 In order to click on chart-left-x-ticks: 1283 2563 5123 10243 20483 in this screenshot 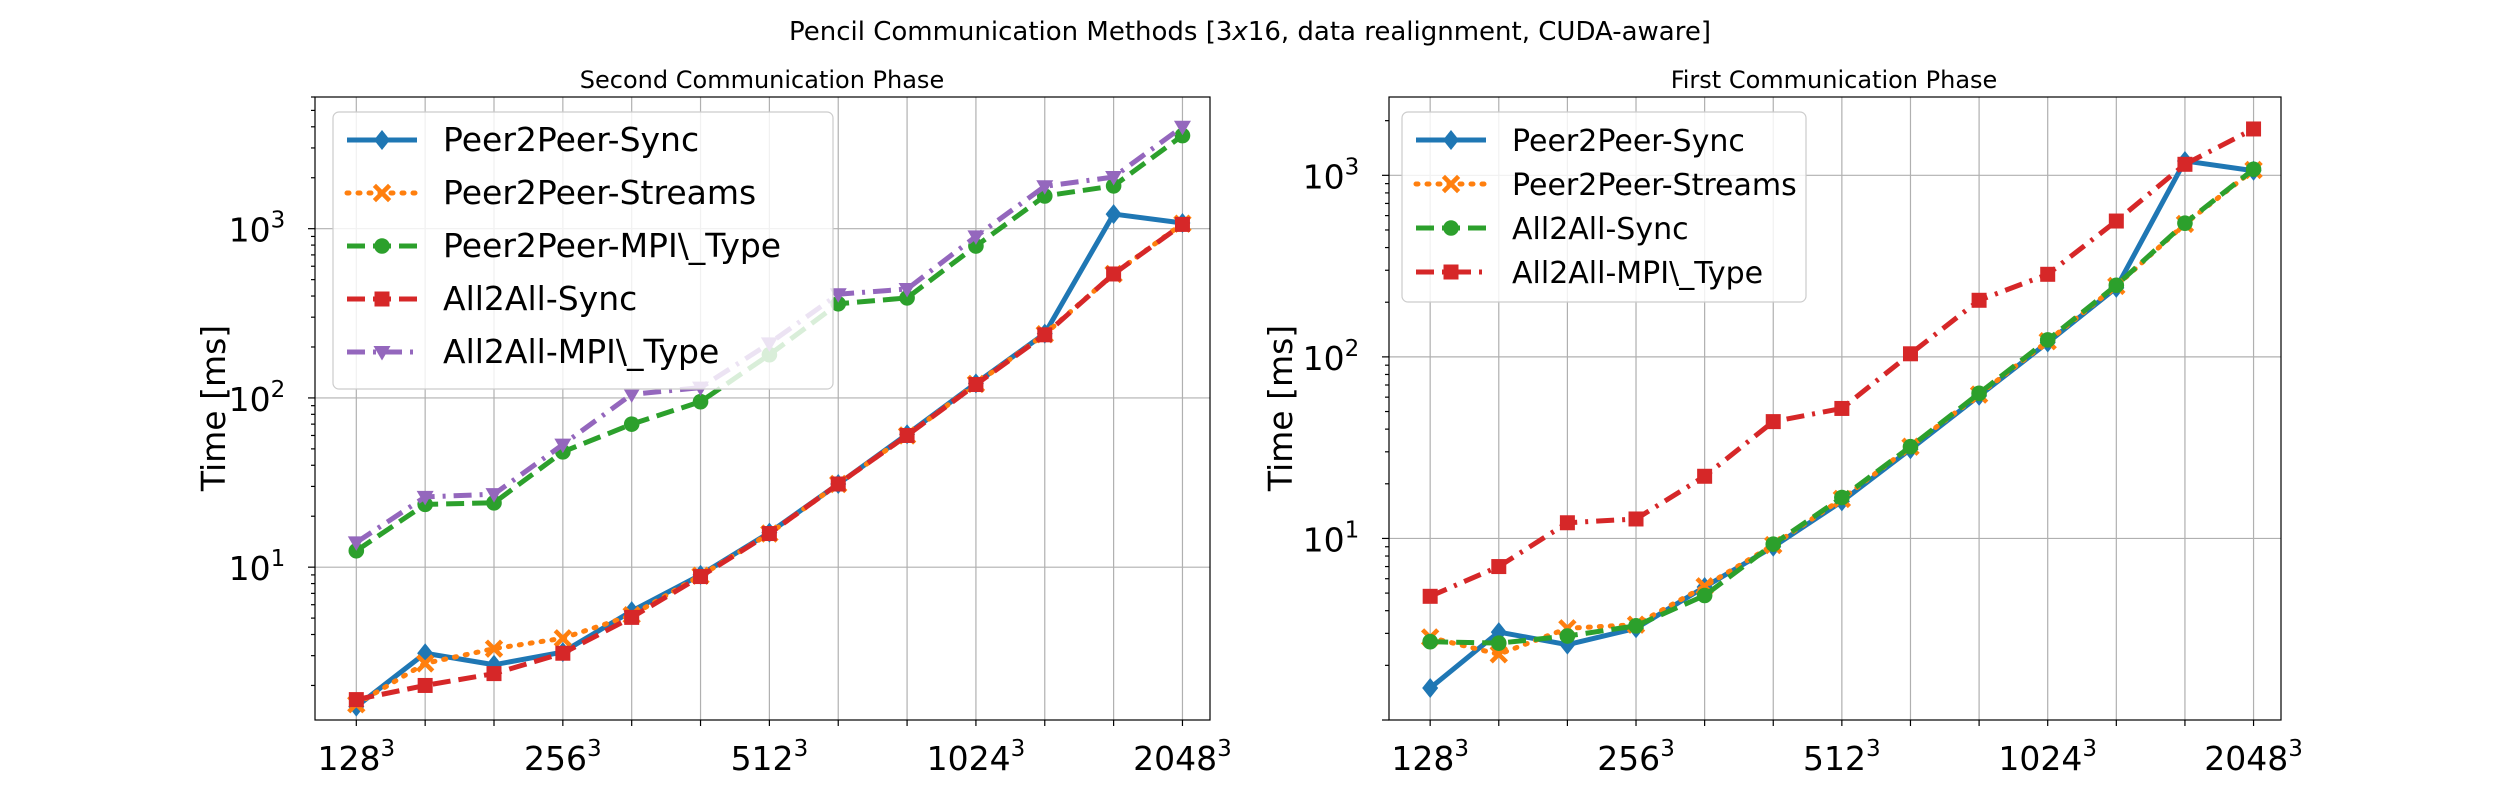, I will do `click(774, 749)`.